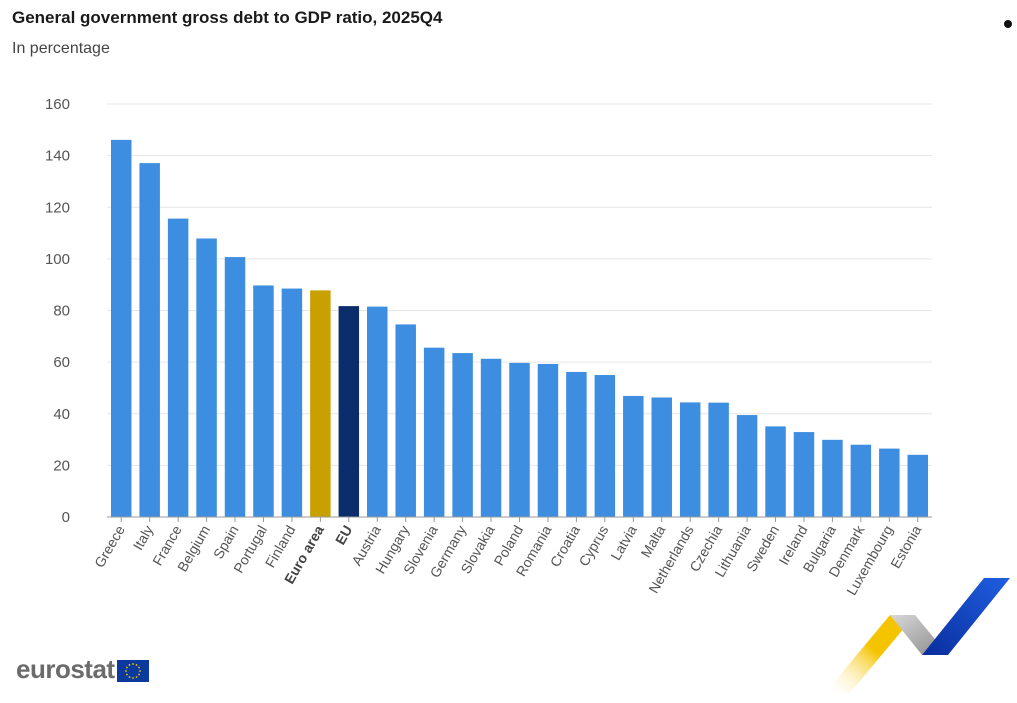  I want to click on bar-czechia, so click(718, 459).